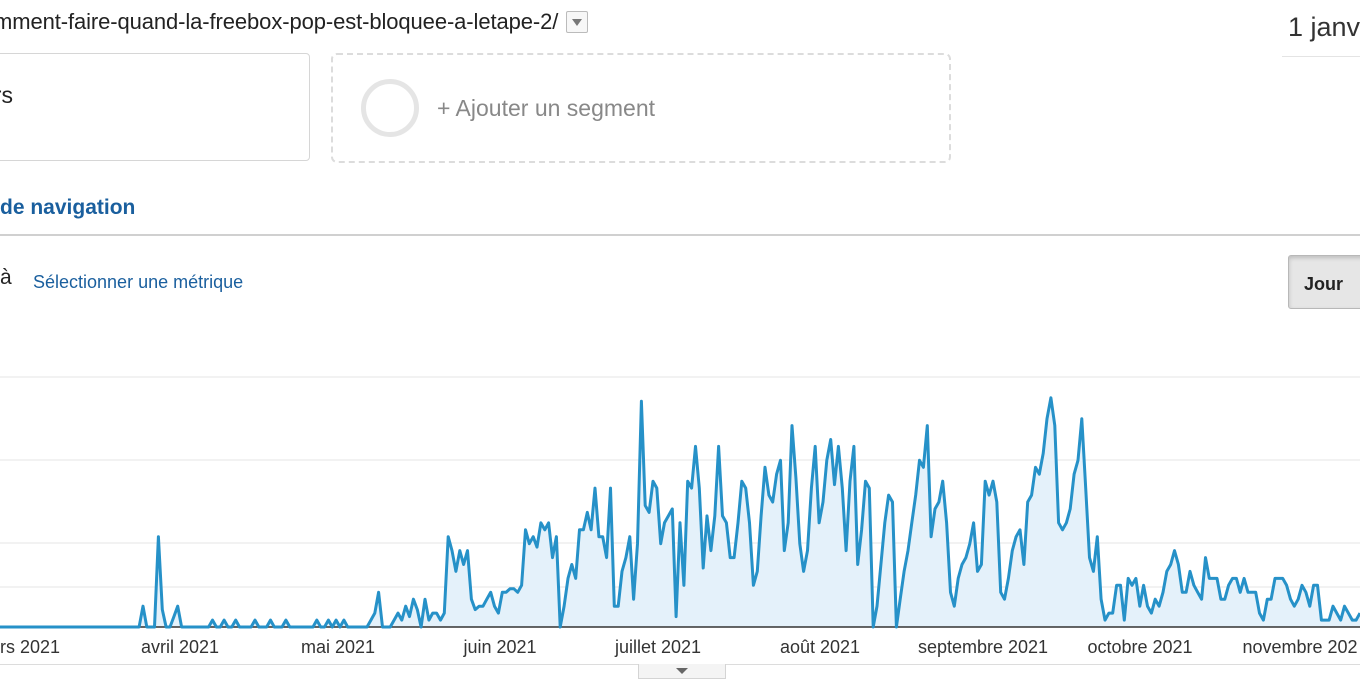  Describe the element at coordinates (180, 647) in the screenshot. I see `x-axis-month-label: avril 2021` at that location.